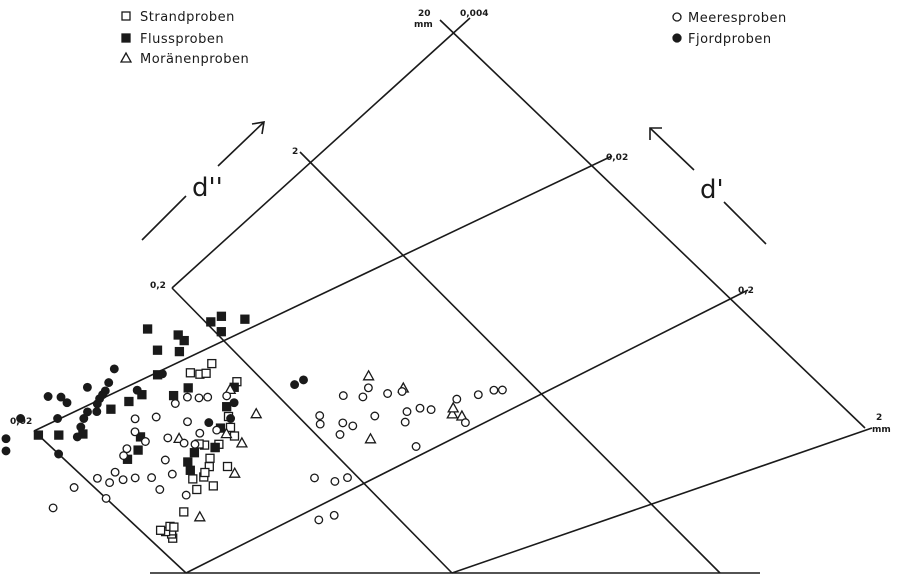  I want to click on tick-dpp-0-2: 0,2, so click(158, 286).